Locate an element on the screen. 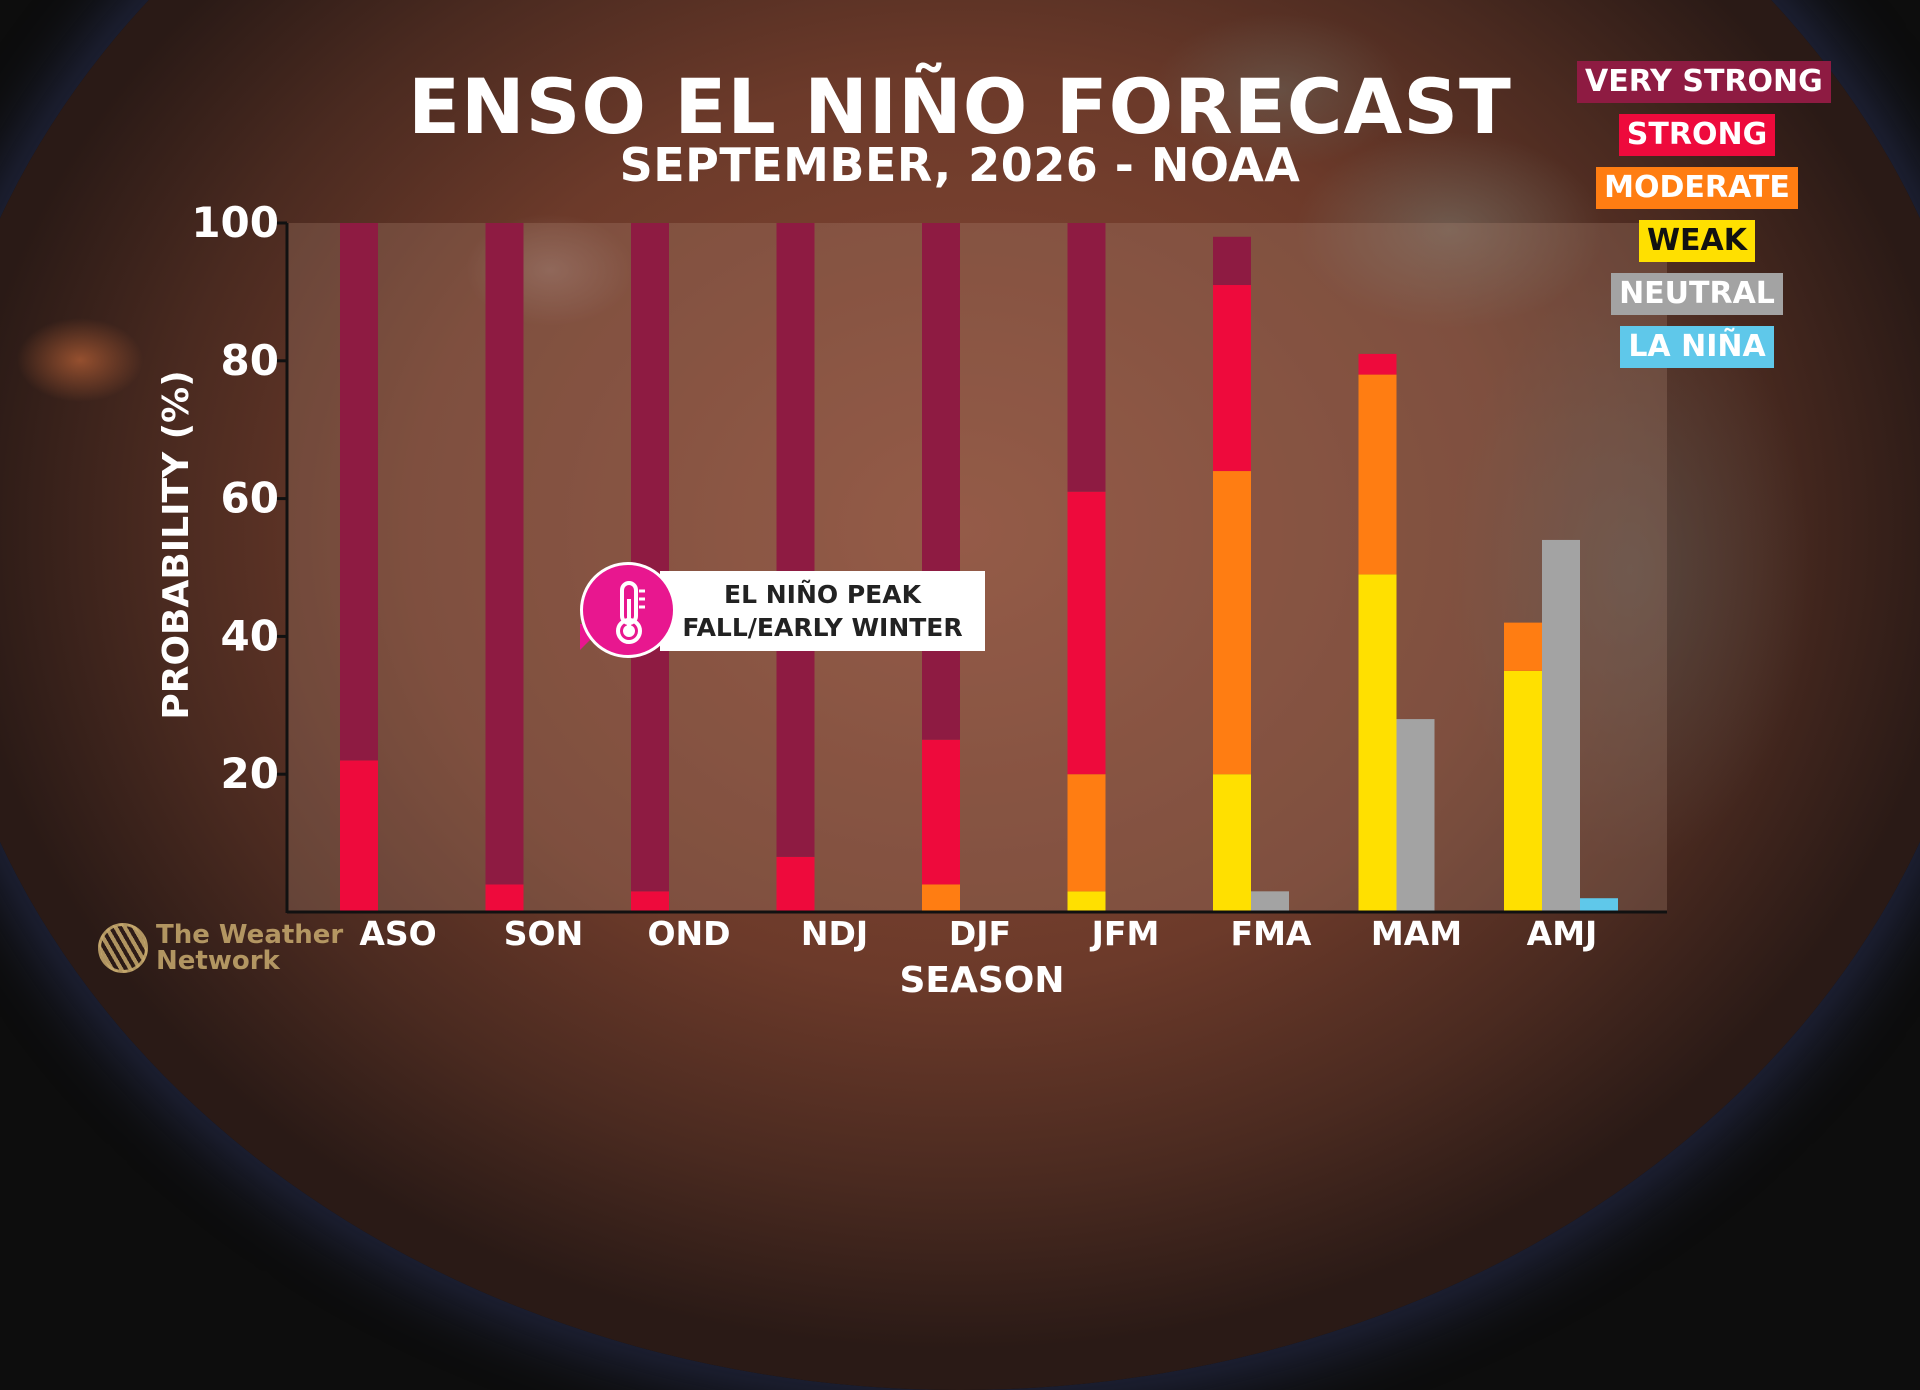 Image resolution: width=1920 pixels, height=1390 pixels. x-tick-label: NDJ is located at coordinates (834, 933).